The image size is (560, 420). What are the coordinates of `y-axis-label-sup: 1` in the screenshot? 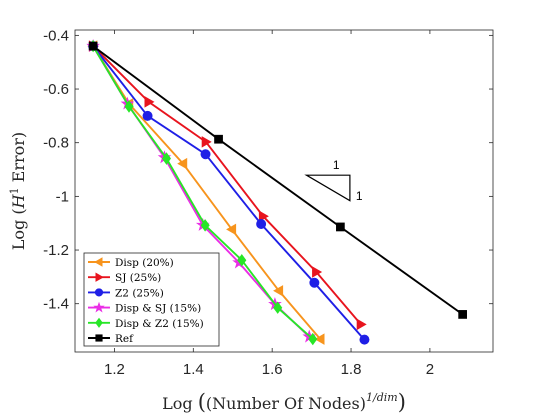 It's located at (14, 190).